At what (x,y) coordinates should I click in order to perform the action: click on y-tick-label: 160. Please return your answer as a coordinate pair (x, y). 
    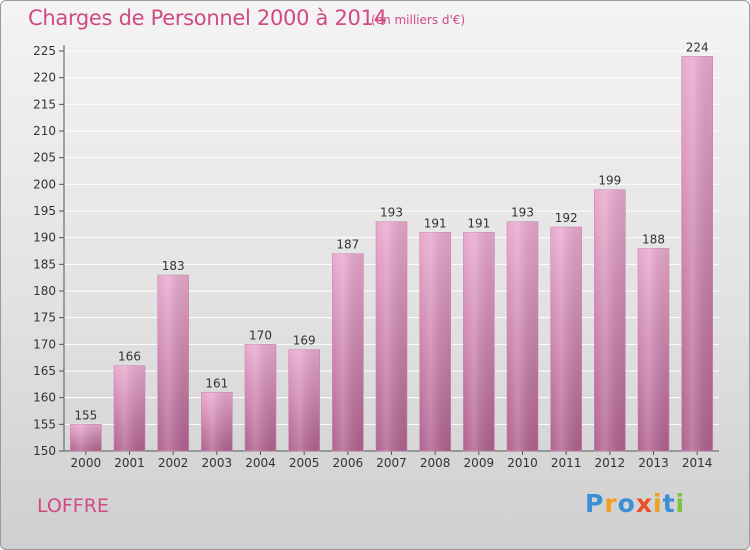
    Looking at the image, I should click on (44, 398).